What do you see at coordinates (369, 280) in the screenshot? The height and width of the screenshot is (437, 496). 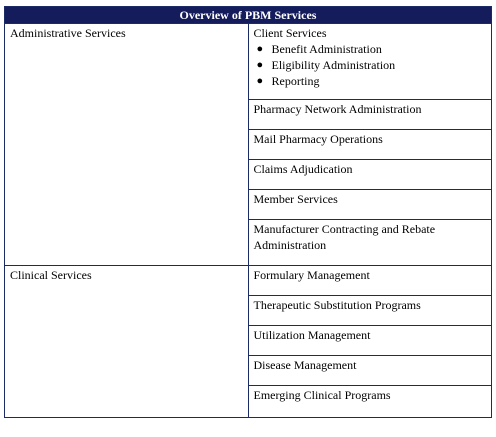 I see `service-formulary-management: Formulary Management` at bounding box center [369, 280].